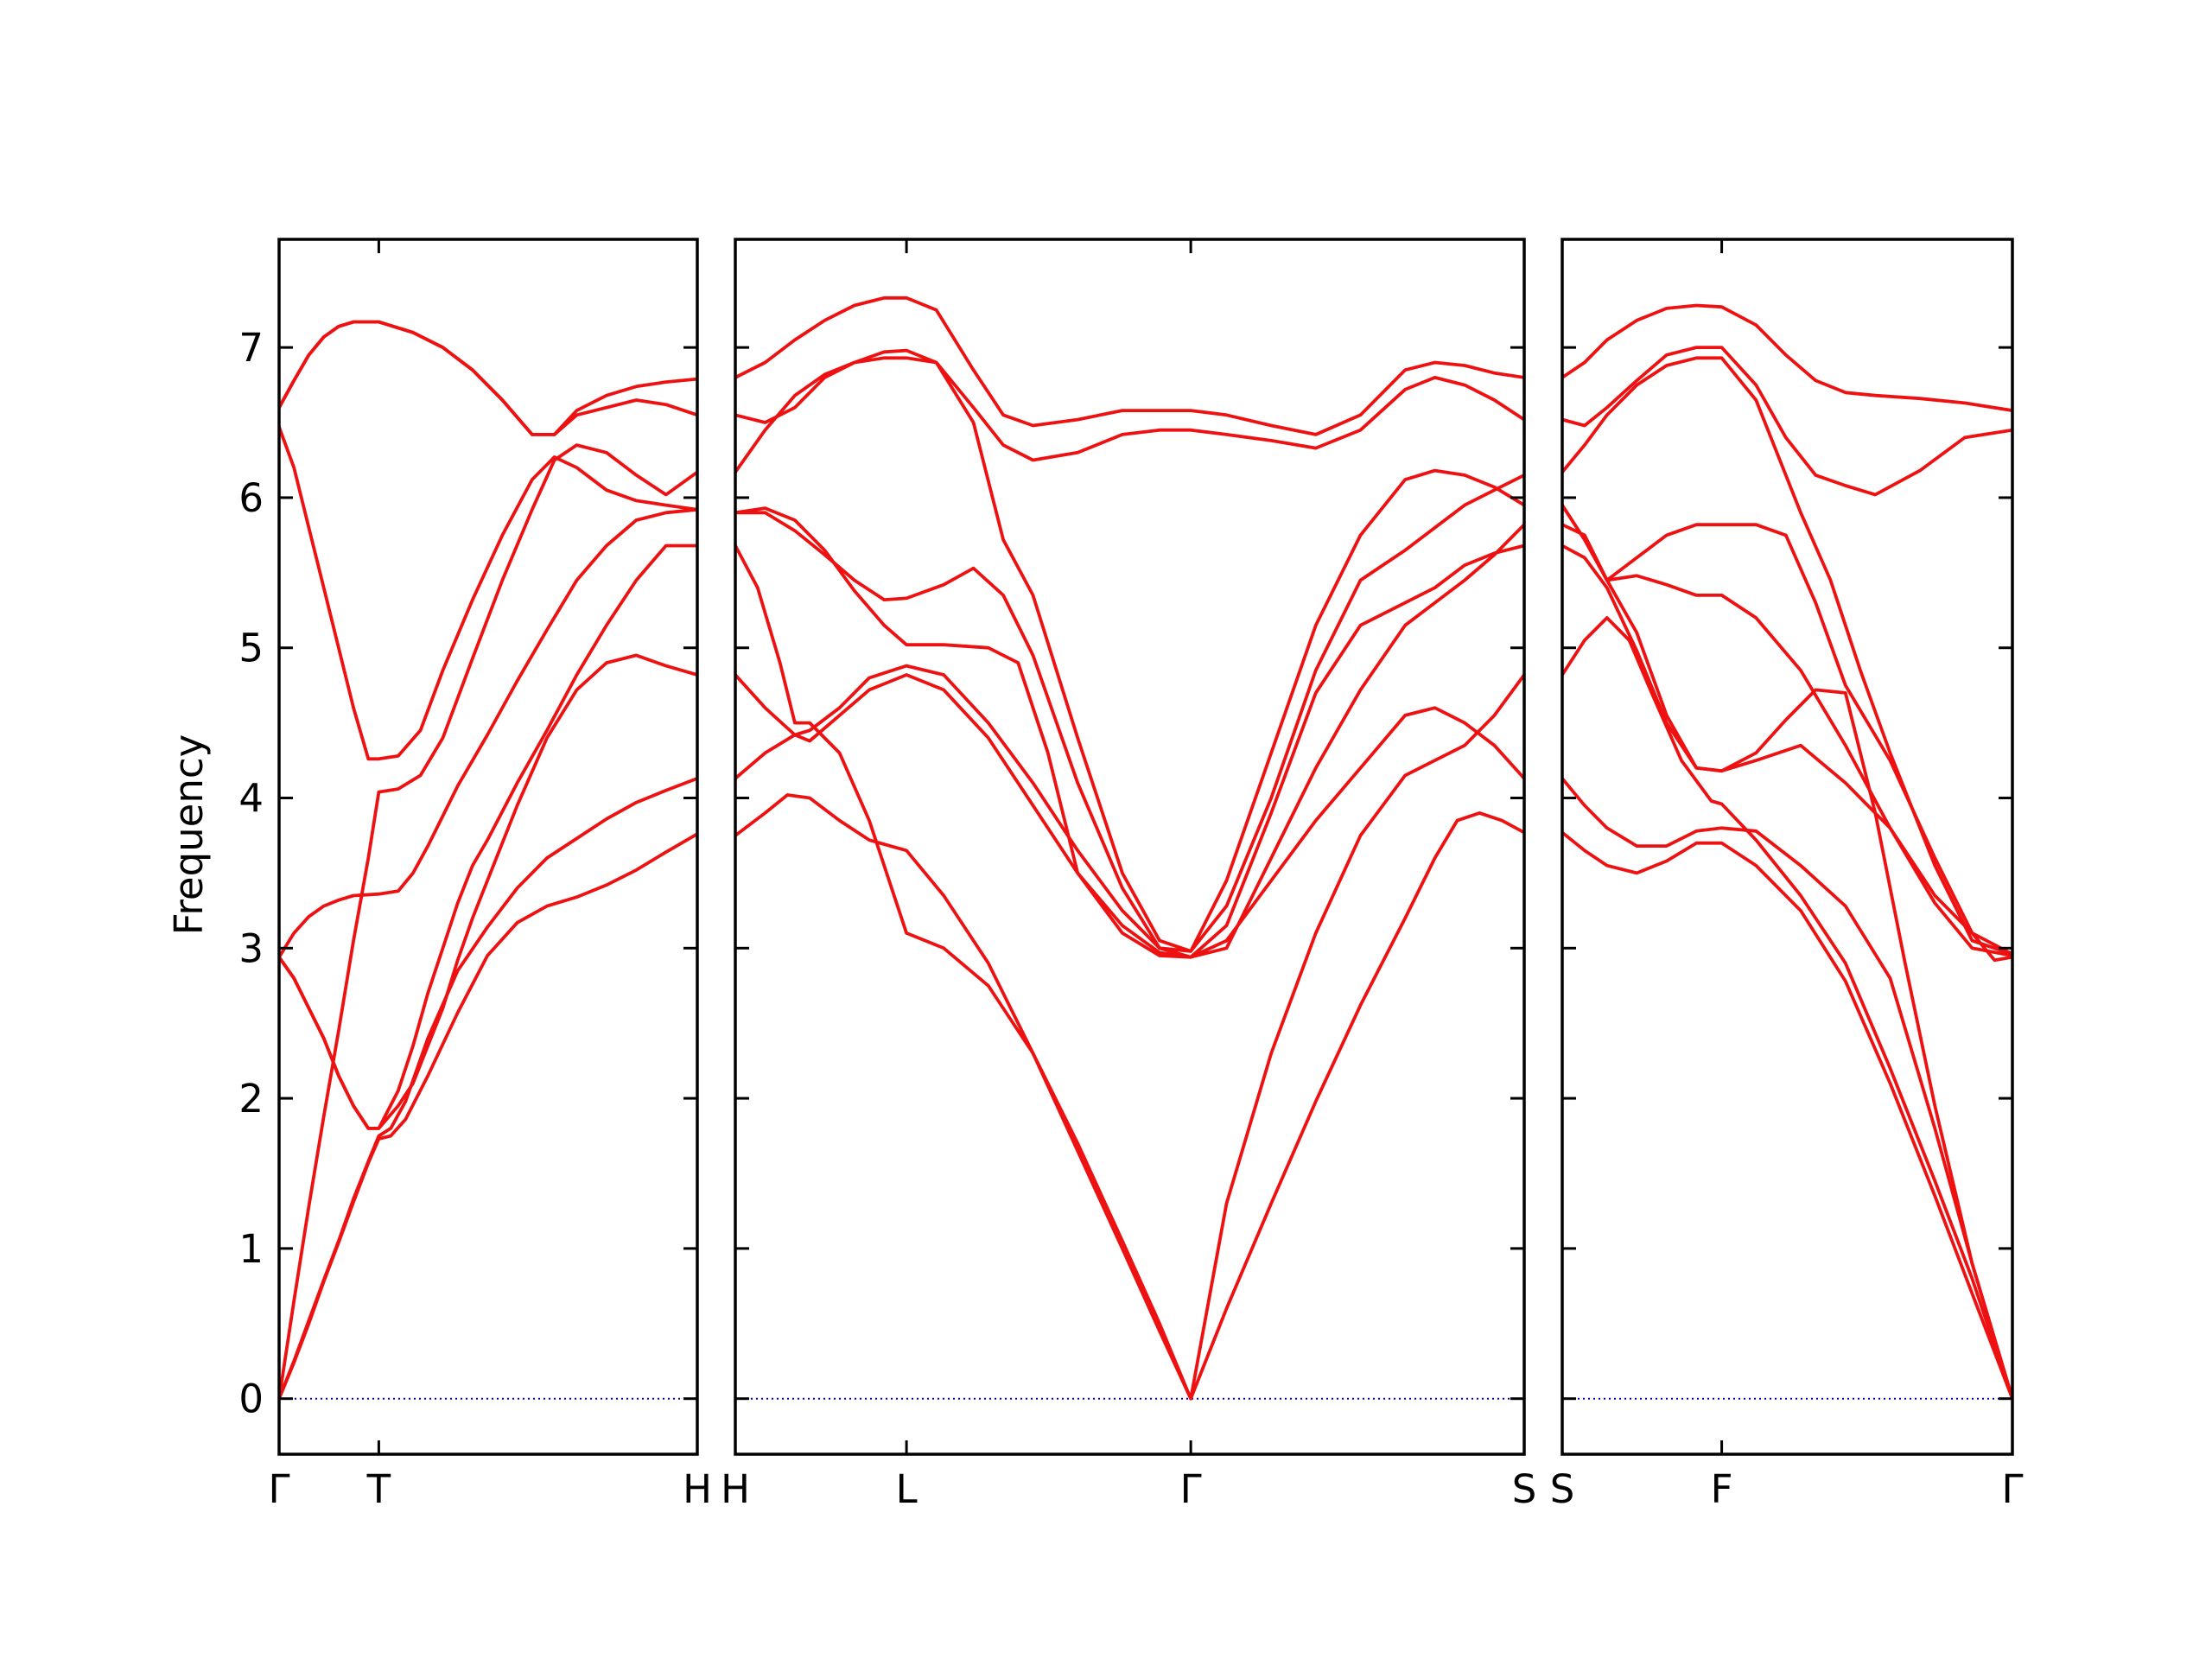 The image size is (2212, 1659). I want to click on y-tick-label: 4, so click(251, 799).